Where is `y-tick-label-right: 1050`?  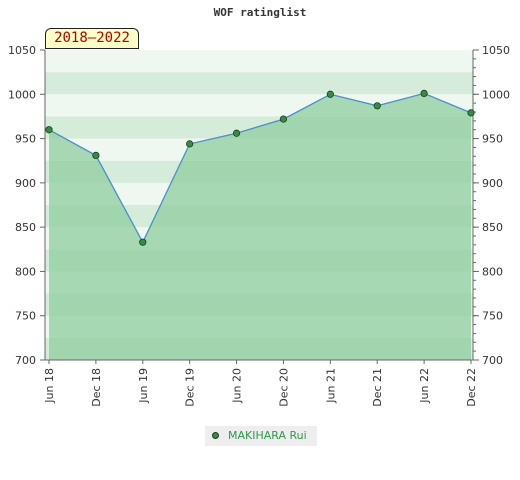
y-tick-label-right: 1050 is located at coordinates (496, 50).